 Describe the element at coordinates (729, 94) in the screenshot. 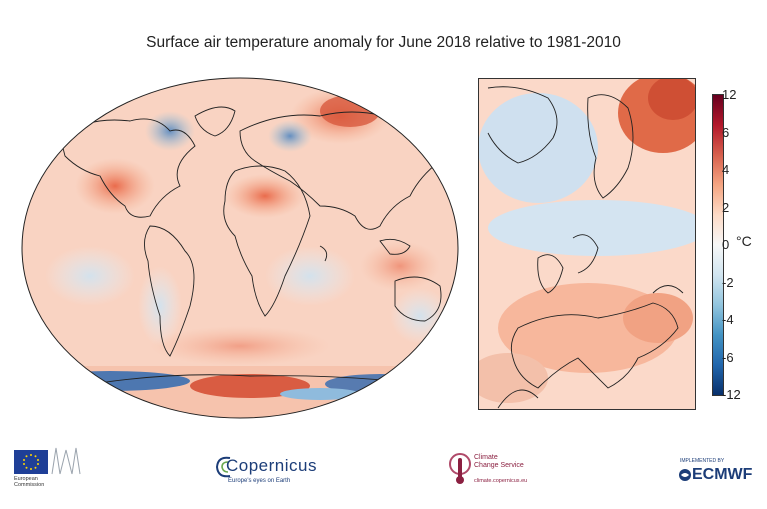

I see `colorbar-tick: 12` at that location.